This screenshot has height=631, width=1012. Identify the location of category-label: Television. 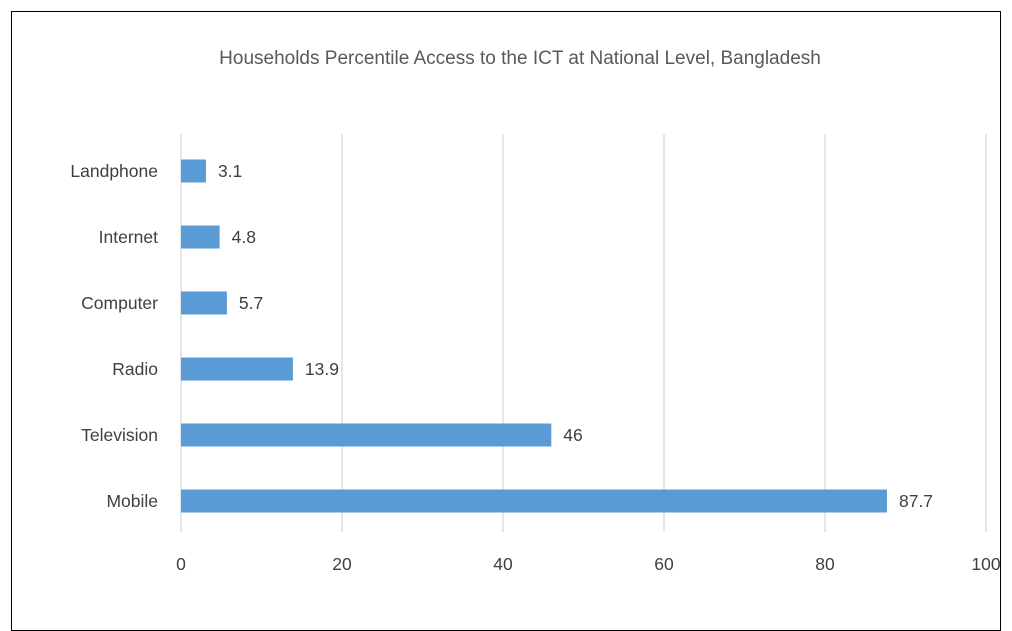
(119, 435).